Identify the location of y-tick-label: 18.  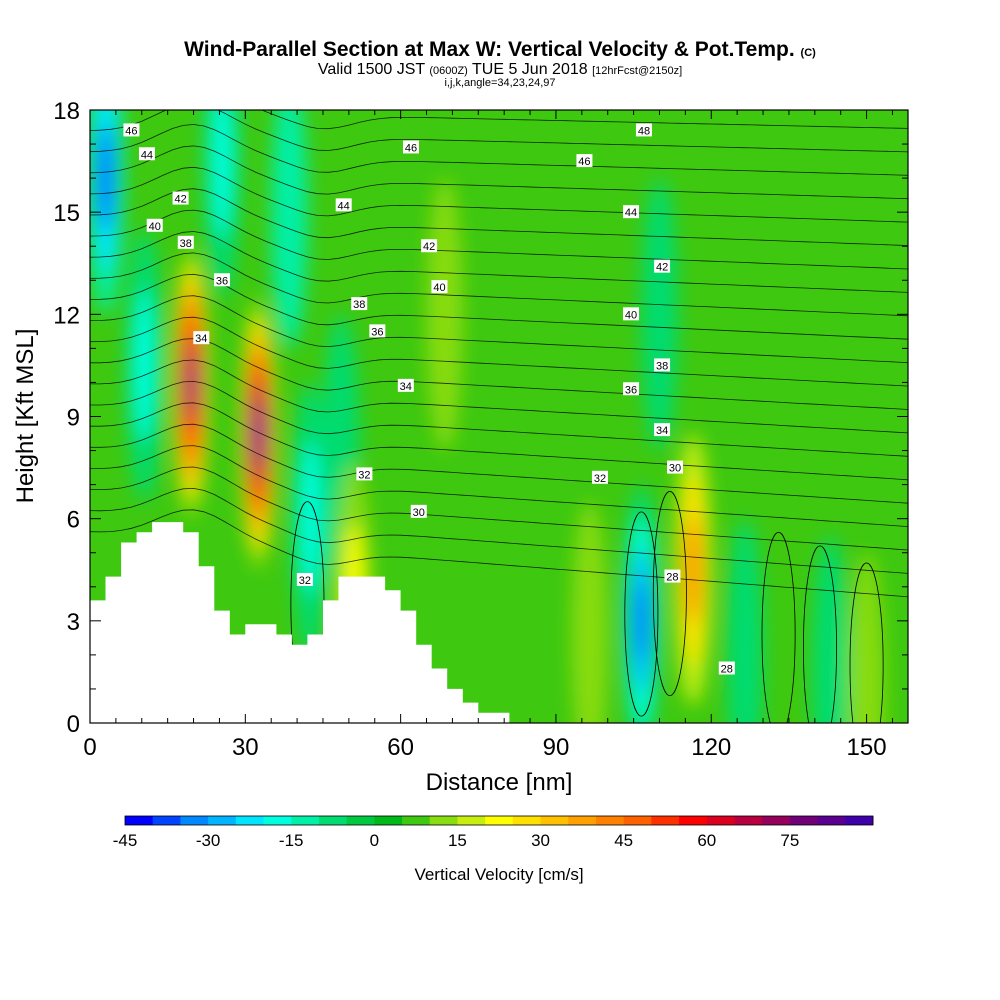
(66, 111).